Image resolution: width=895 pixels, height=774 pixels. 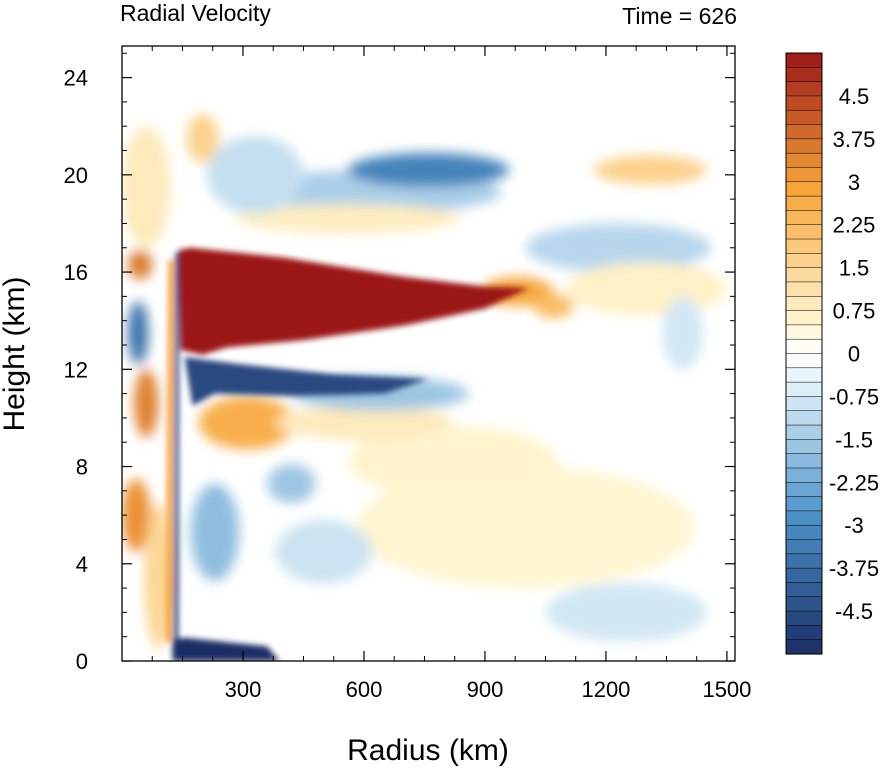 I want to click on upper-inflow-core, so click(x=428, y=169).